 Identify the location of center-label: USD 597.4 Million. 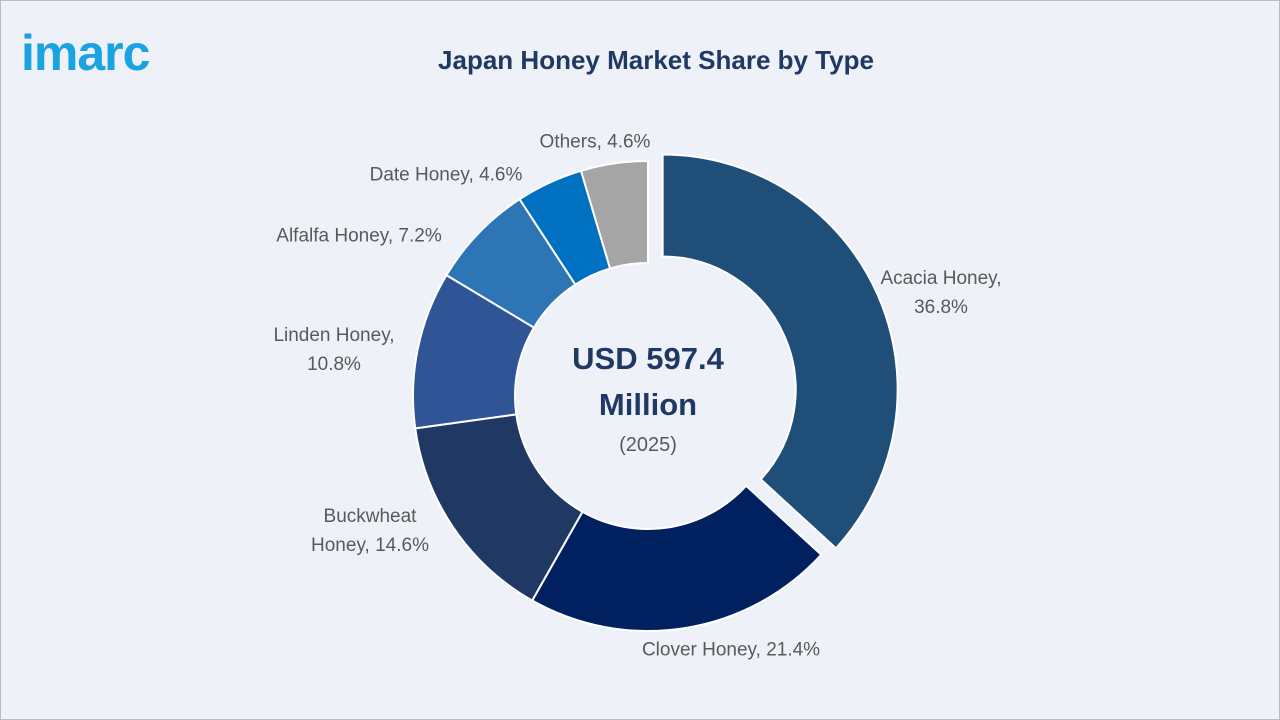
(648, 381).